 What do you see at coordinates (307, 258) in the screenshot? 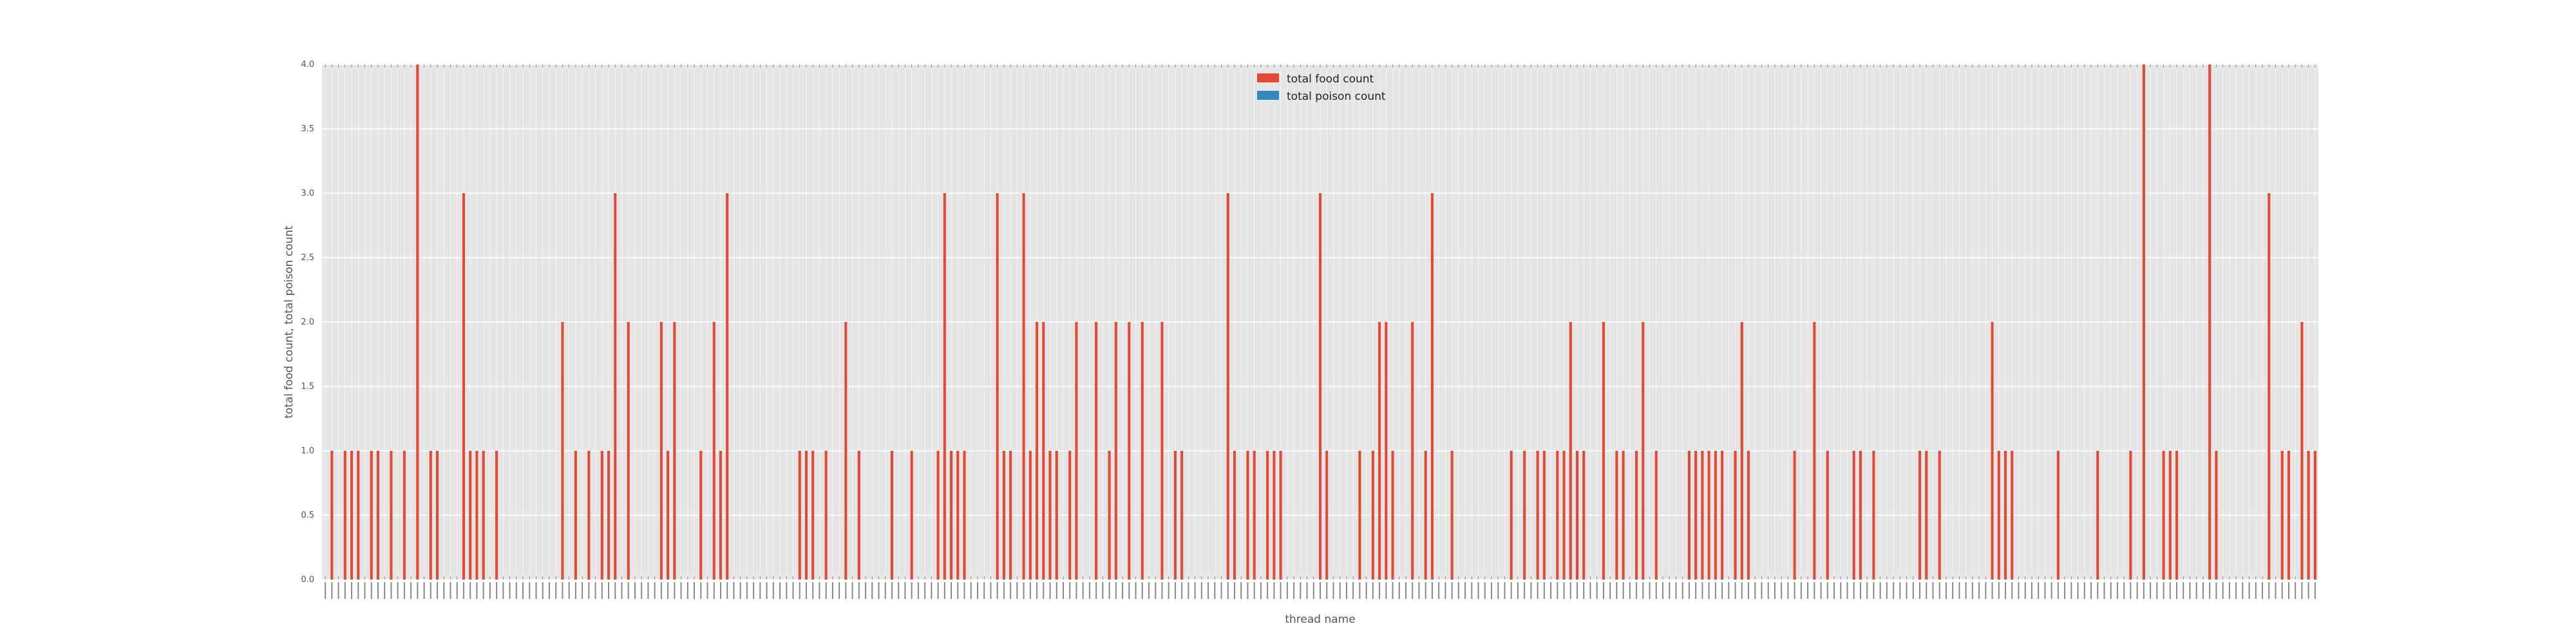
I see `y-tick-label: 2.5` at bounding box center [307, 258].